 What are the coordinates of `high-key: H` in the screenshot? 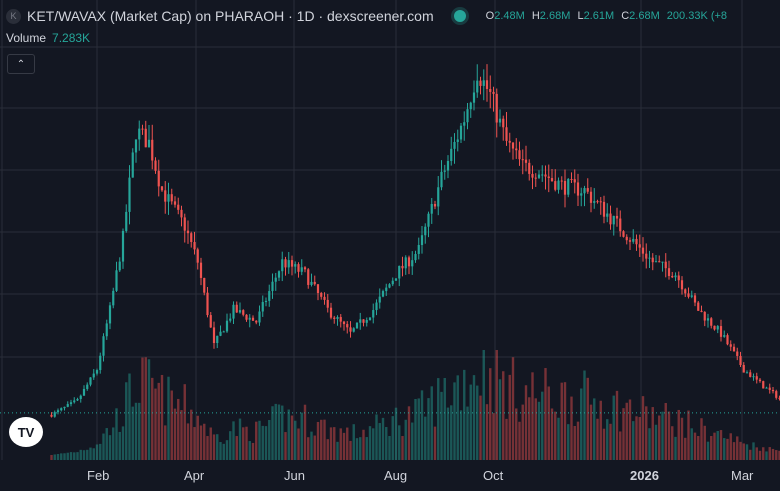 It's located at (535, 16).